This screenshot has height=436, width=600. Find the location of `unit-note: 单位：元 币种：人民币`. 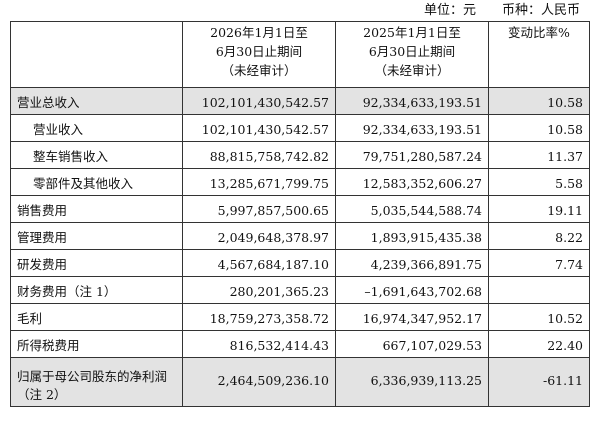

unit-note: 单位：元 币种：人民币 is located at coordinates (502, 11).